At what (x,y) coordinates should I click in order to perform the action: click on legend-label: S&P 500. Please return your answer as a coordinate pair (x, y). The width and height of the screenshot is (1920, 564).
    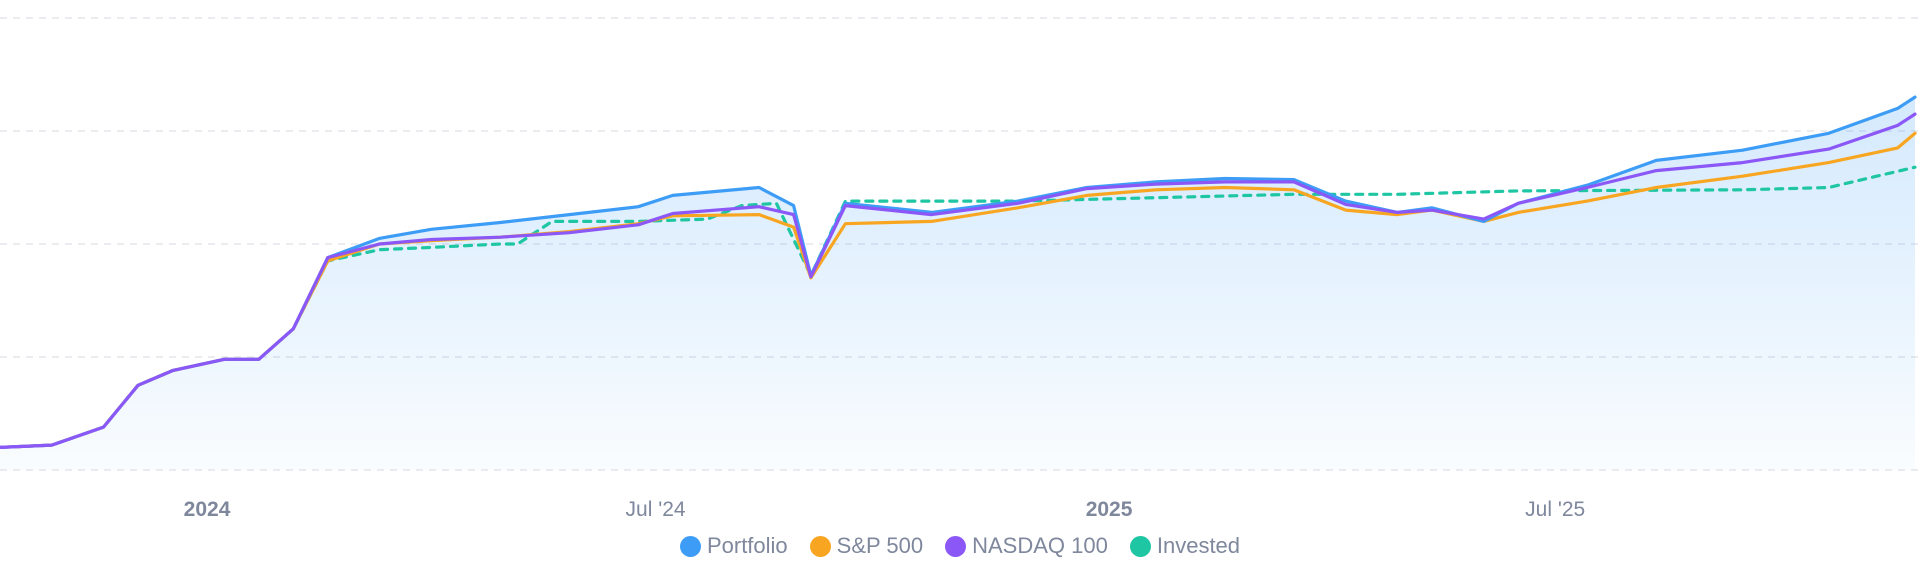
    Looking at the image, I should click on (880, 545).